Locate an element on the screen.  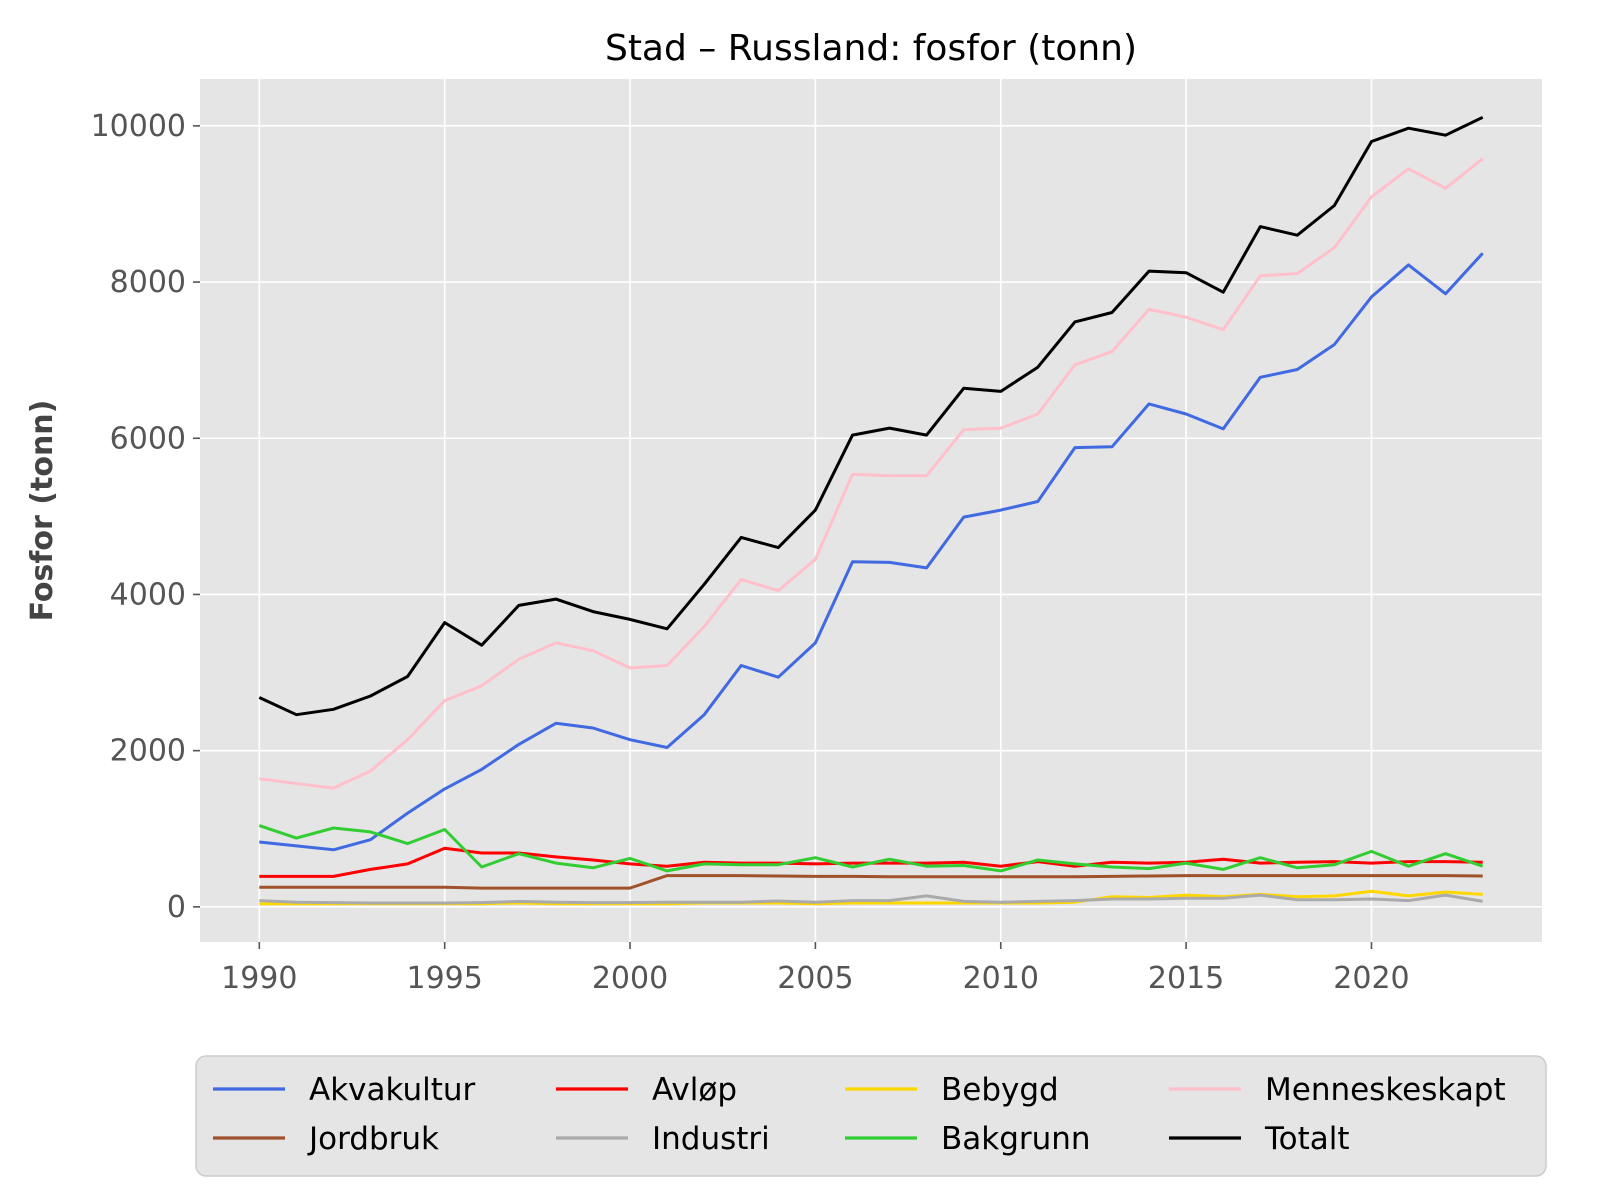
y-tick-label: 6000 is located at coordinates (148, 438).